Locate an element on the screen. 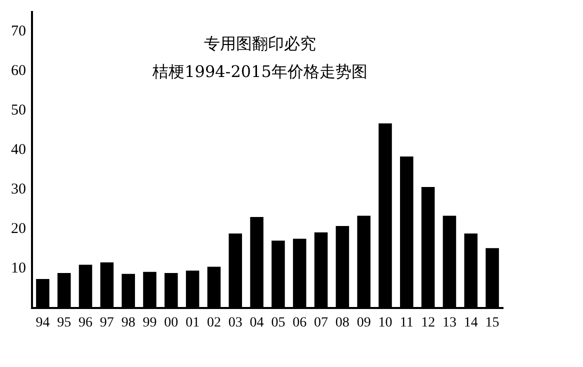 The height and width of the screenshot is (367, 583). x-tick-label: 99 is located at coordinates (149, 322).